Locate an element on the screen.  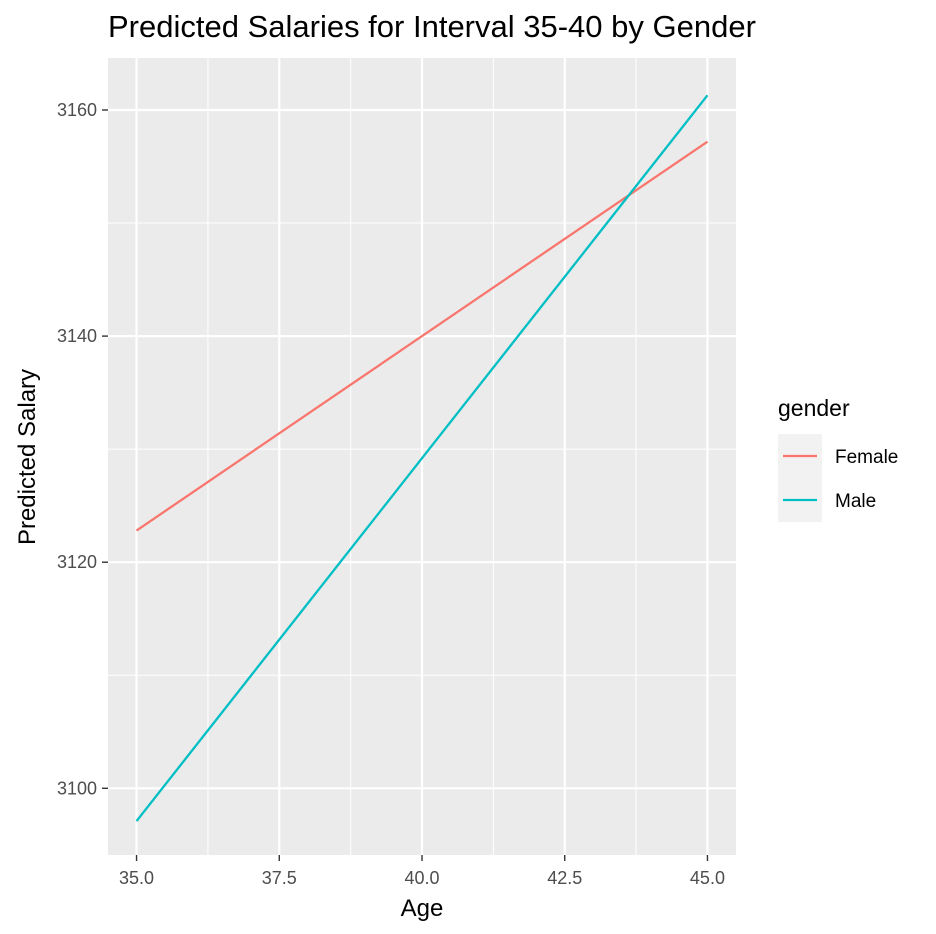
x-tick-label: 35.0 is located at coordinates (136, 878).